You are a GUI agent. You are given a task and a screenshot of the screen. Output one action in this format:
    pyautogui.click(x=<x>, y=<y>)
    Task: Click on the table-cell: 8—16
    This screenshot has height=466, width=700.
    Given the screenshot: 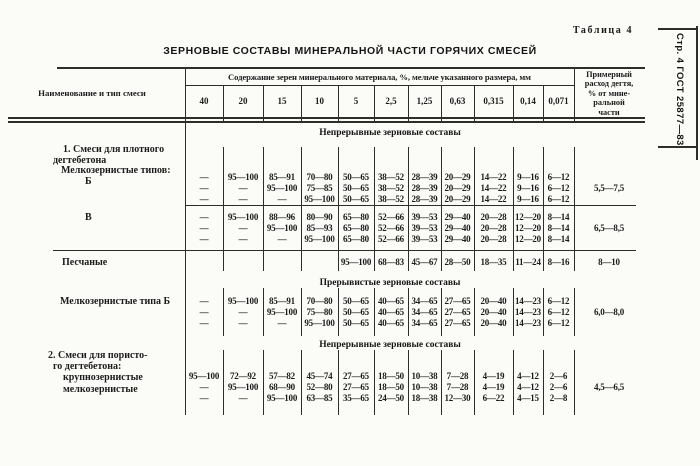 What is the action you would take?
    pyautogui.click(x=558, y=262)
    